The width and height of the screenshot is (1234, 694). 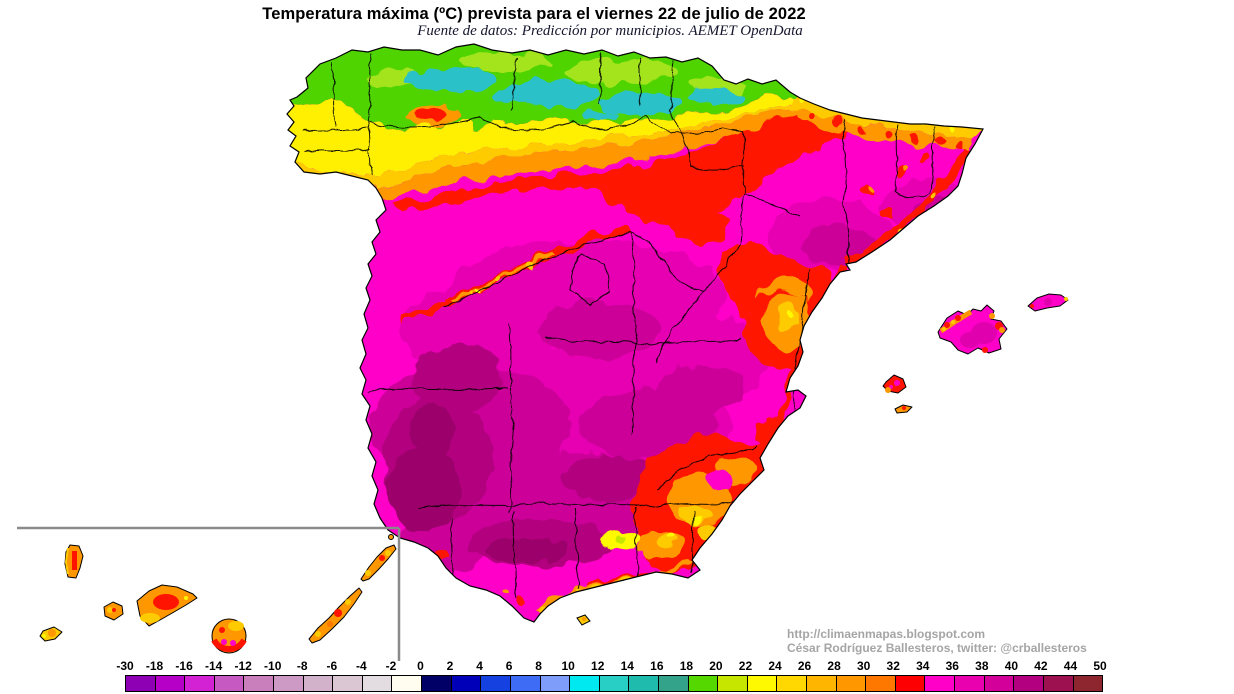 I want to click on colorbar-tick-label: -16, so click(x=184, y=666).